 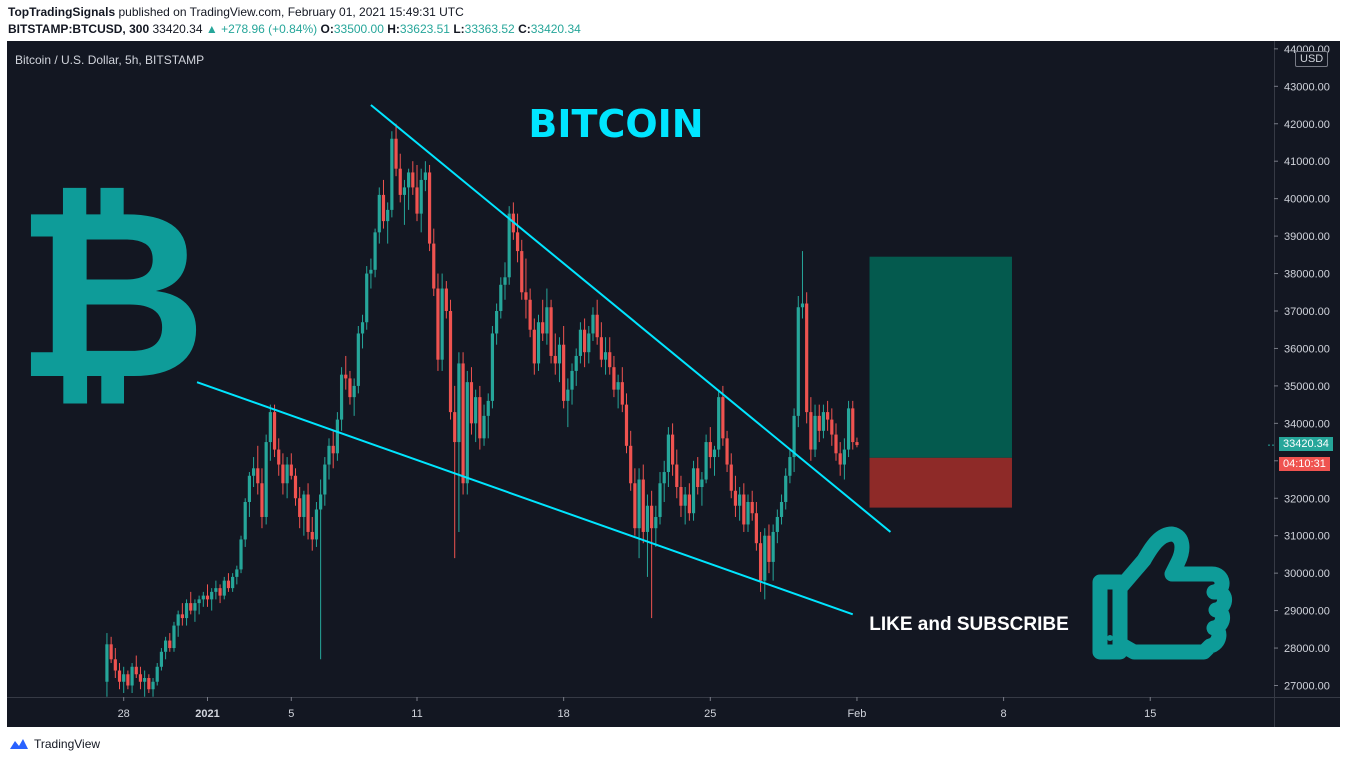 What do you see at coordinates (291, 714) in the screenshot?
I see `x-tick-label: 5` at bounding box center [291, 714].